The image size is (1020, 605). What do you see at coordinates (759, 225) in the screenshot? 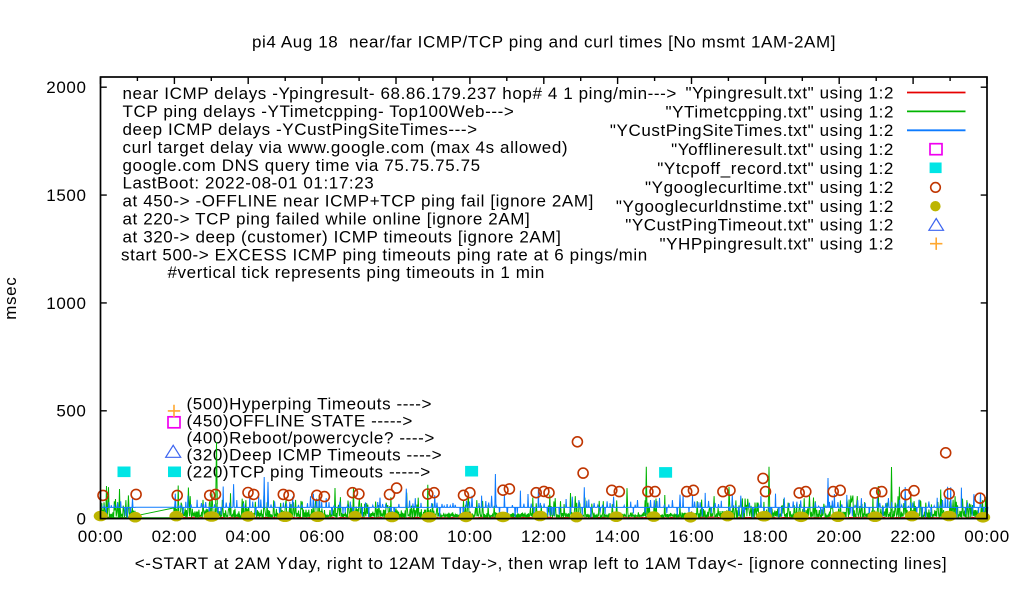
I see `svg-text:"YCustPingTimeout.txt" using 1: "YCustPingTimeout.txt" using 1:2` at bounding box center [759, 225].